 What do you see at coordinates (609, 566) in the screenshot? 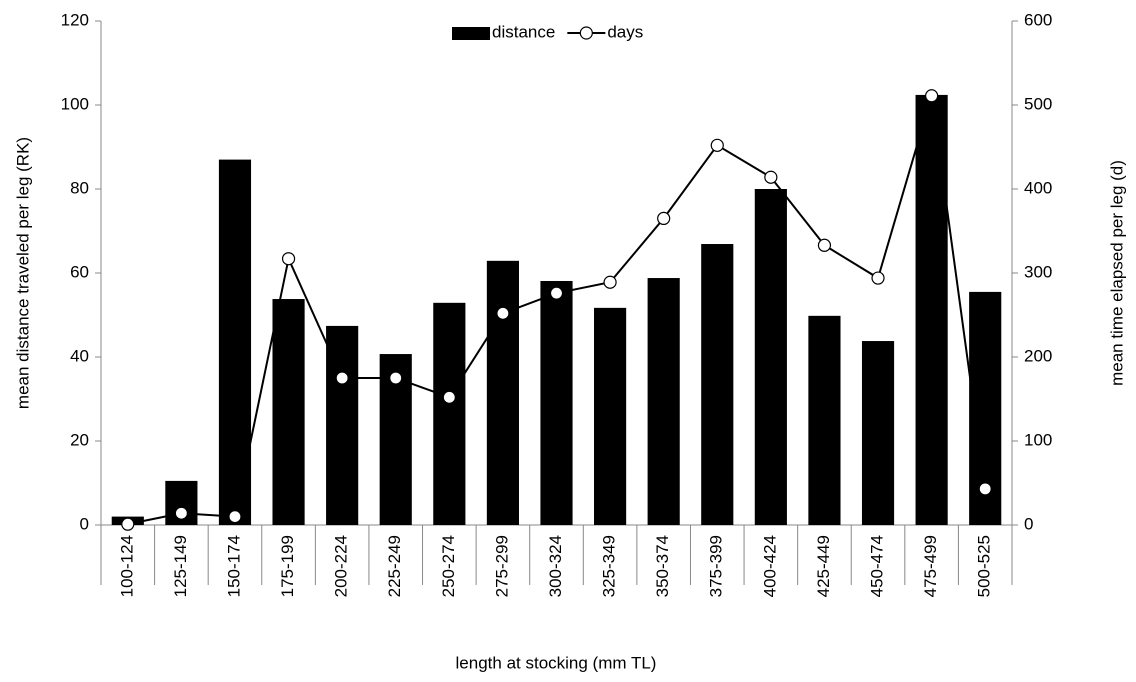
I see `x-tick-label: 325-349` at bounding box center [609, 566].